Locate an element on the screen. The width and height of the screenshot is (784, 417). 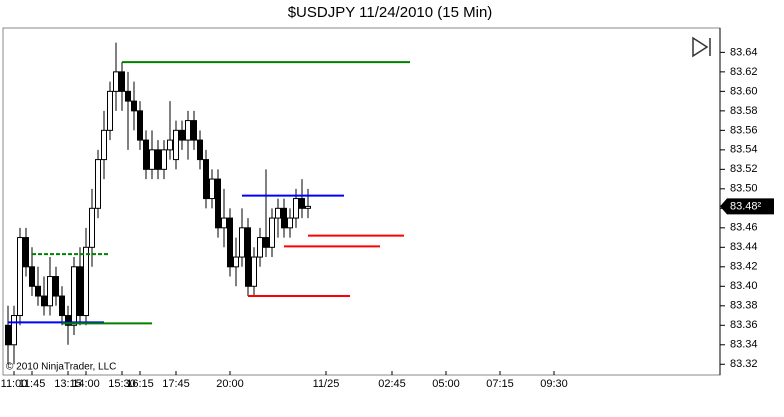
y-tick-label: 83.40 is located at coordinates (744, 286).